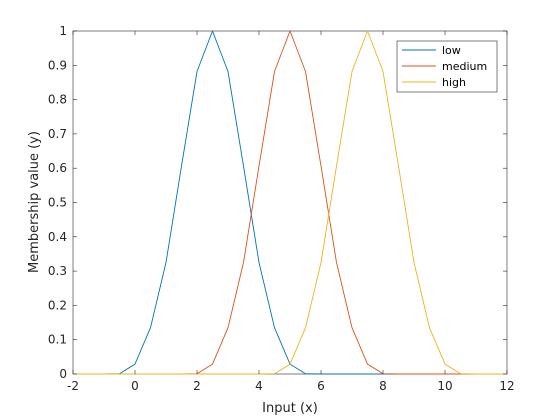 The width and height of the screenshot is (560, 420). Describe the element at coordinates (454, 82) in the screenshot. I see `legend-label-high: high` at that location.